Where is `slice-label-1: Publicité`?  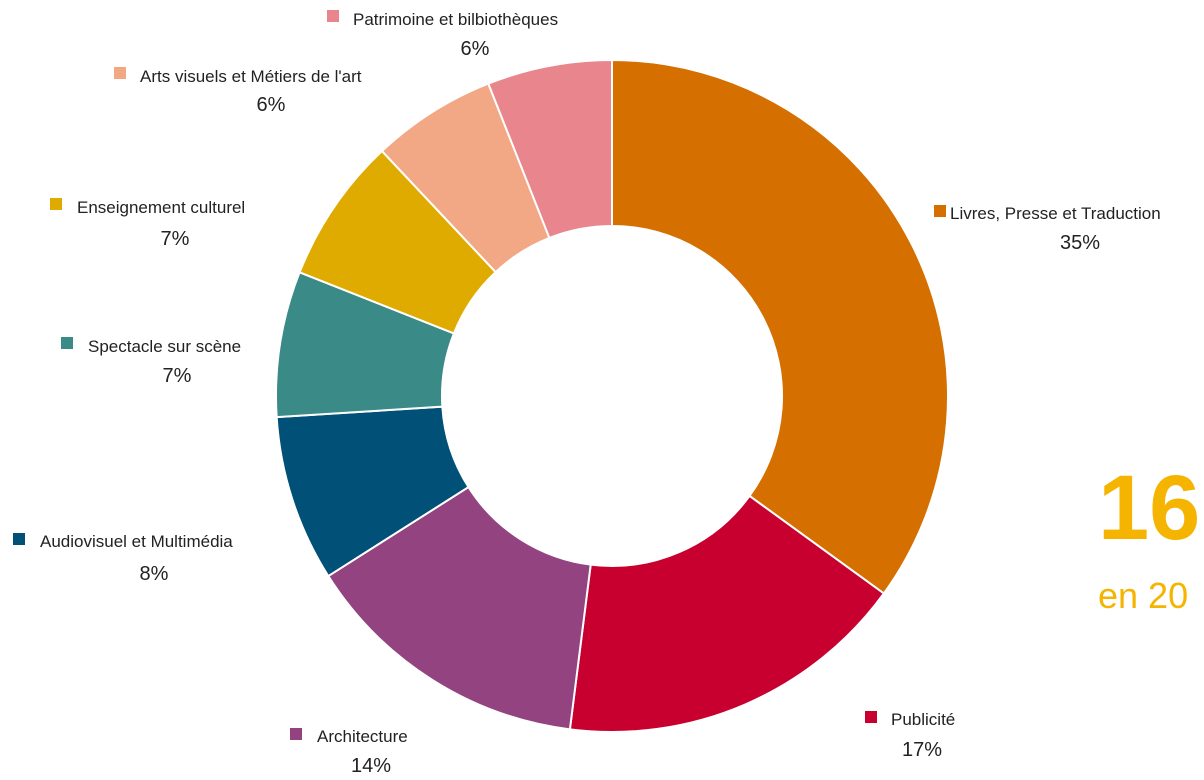 slice-label-1: Publicité is located at coordinates (923, 719).